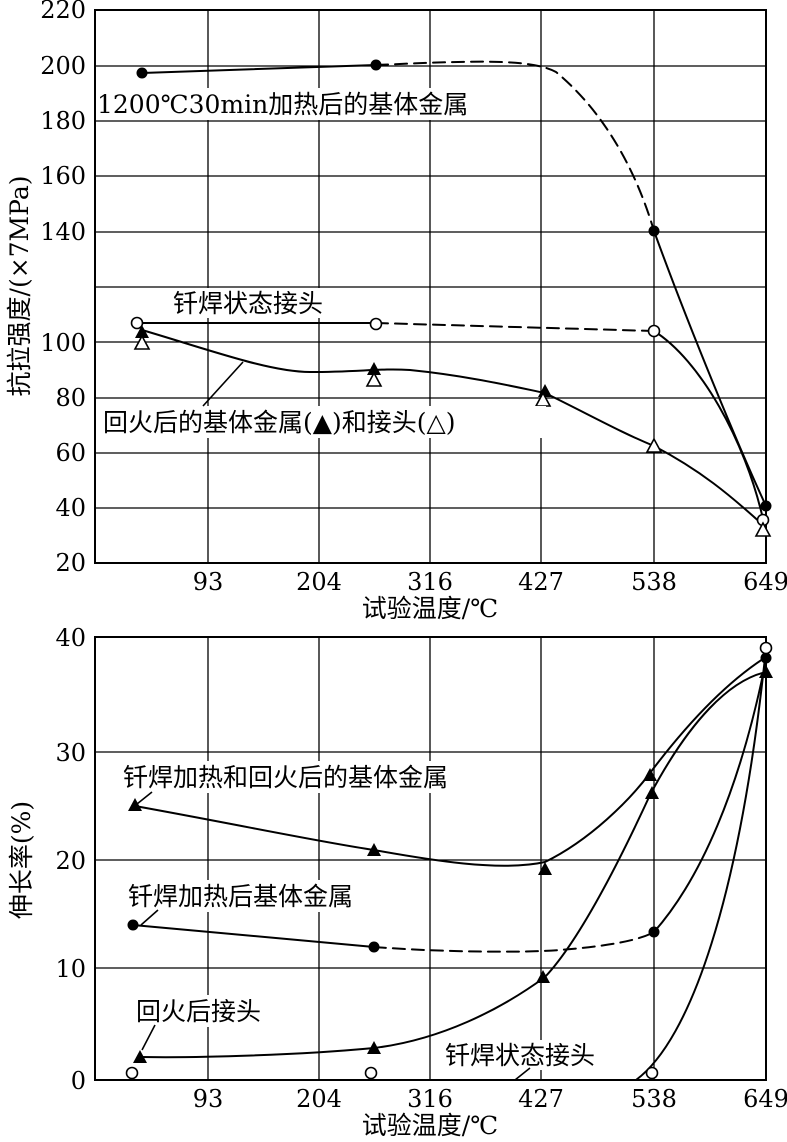 This screenshot has width=787, height=1142. What do you see at coordinates (490, 582) in the screenshot?
I see `strength-x-ticks: 93 204 316 427 538 649` at bounding box center [490, 582].